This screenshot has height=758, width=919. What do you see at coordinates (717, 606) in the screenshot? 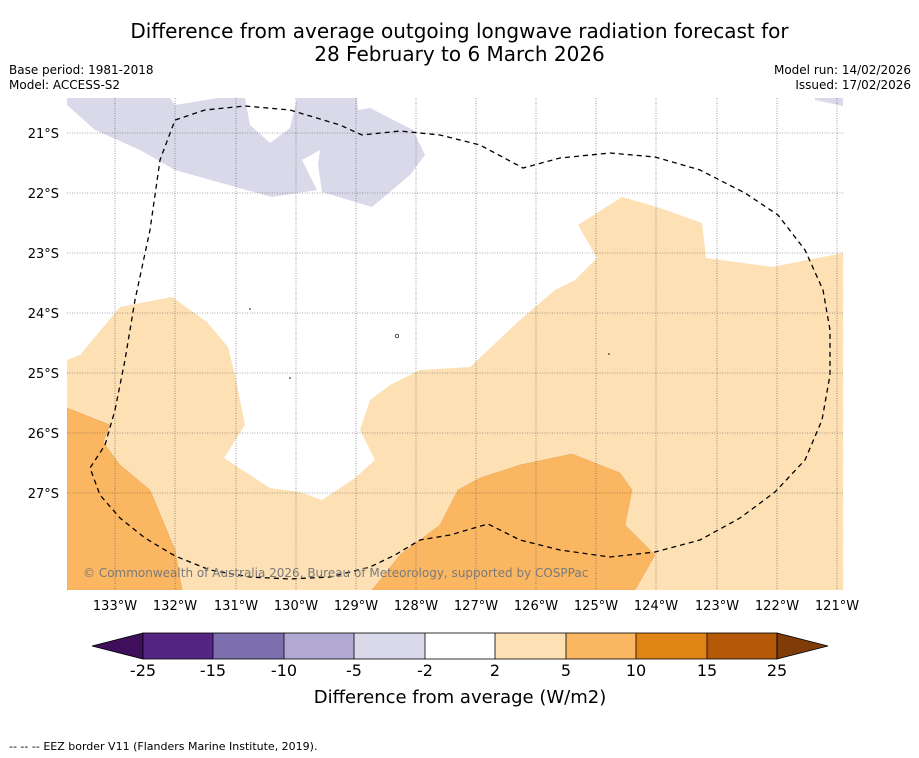
I see `lon-label: 123°W` at bounding box center [717, 606].